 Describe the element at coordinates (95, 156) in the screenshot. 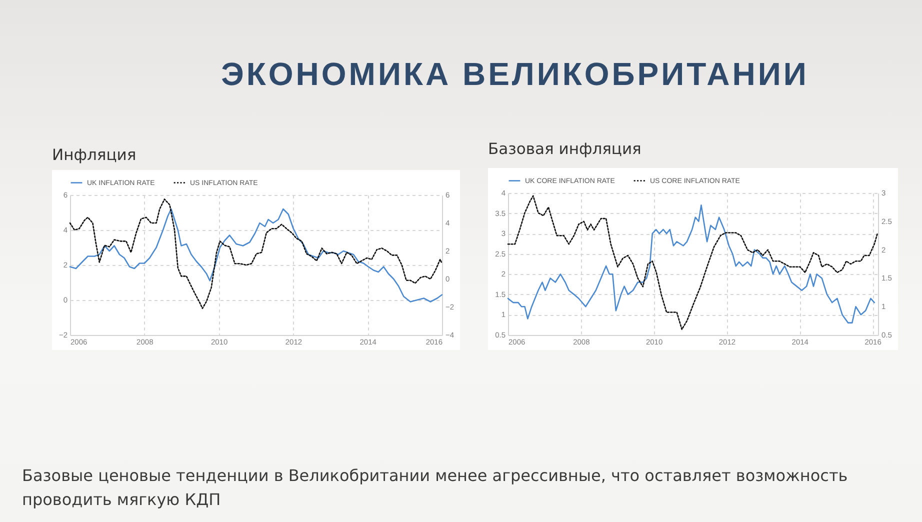

I see `chart-title: Инфляция` at that location.